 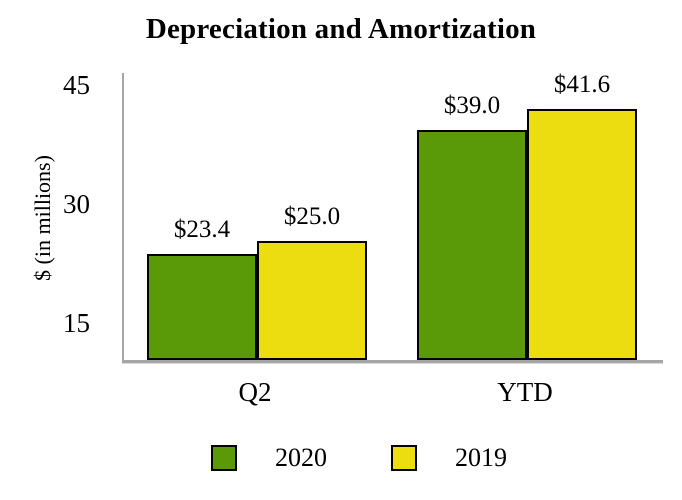 I want to click on x-category-label: YTD, so click(x=525, y=392).